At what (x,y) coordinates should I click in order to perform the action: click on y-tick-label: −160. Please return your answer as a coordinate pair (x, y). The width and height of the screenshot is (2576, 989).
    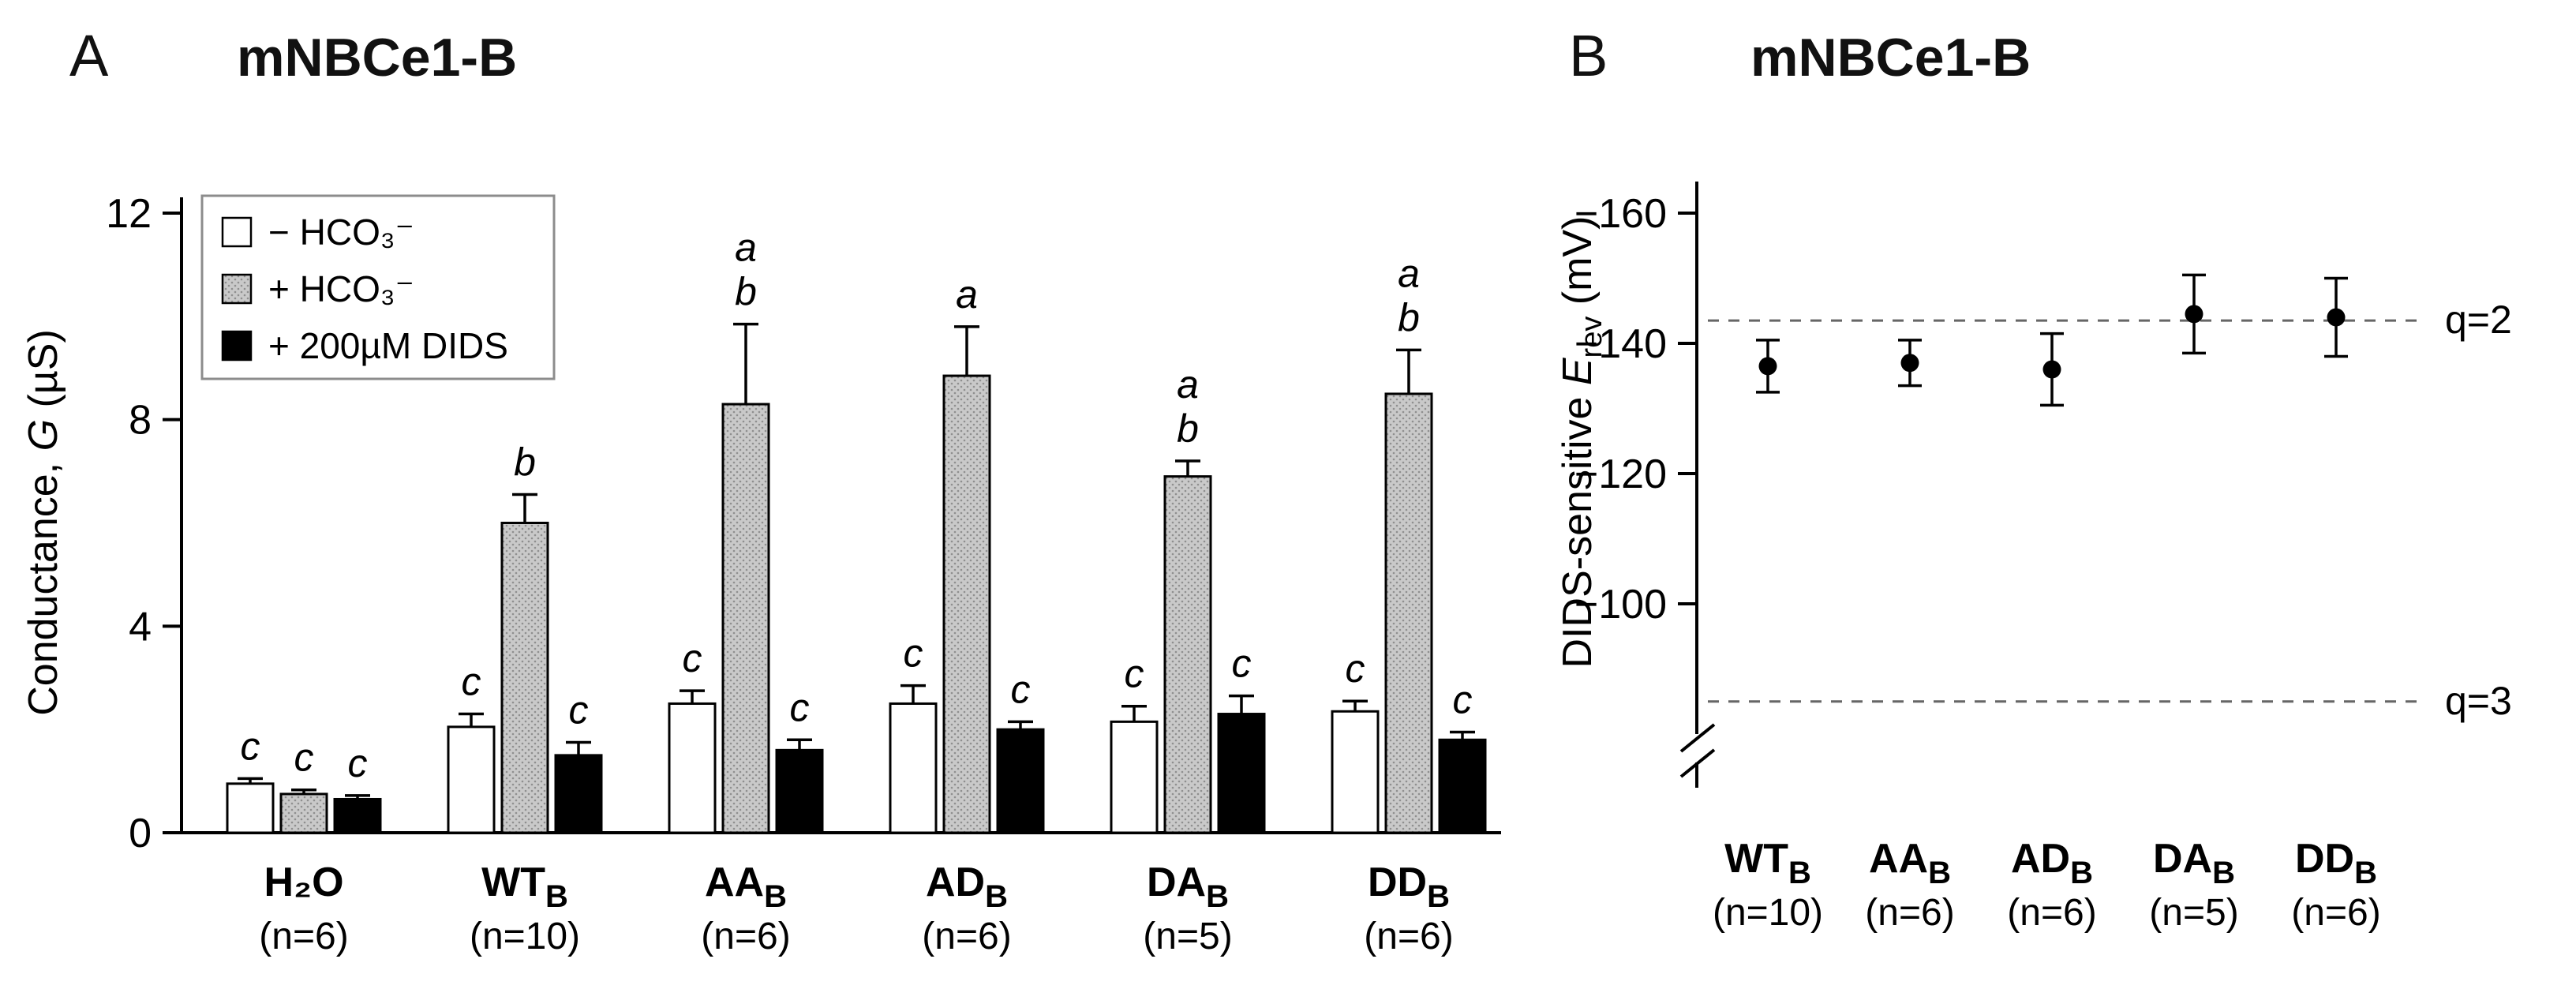
    Looking at the image, I should click on (1620, 214).